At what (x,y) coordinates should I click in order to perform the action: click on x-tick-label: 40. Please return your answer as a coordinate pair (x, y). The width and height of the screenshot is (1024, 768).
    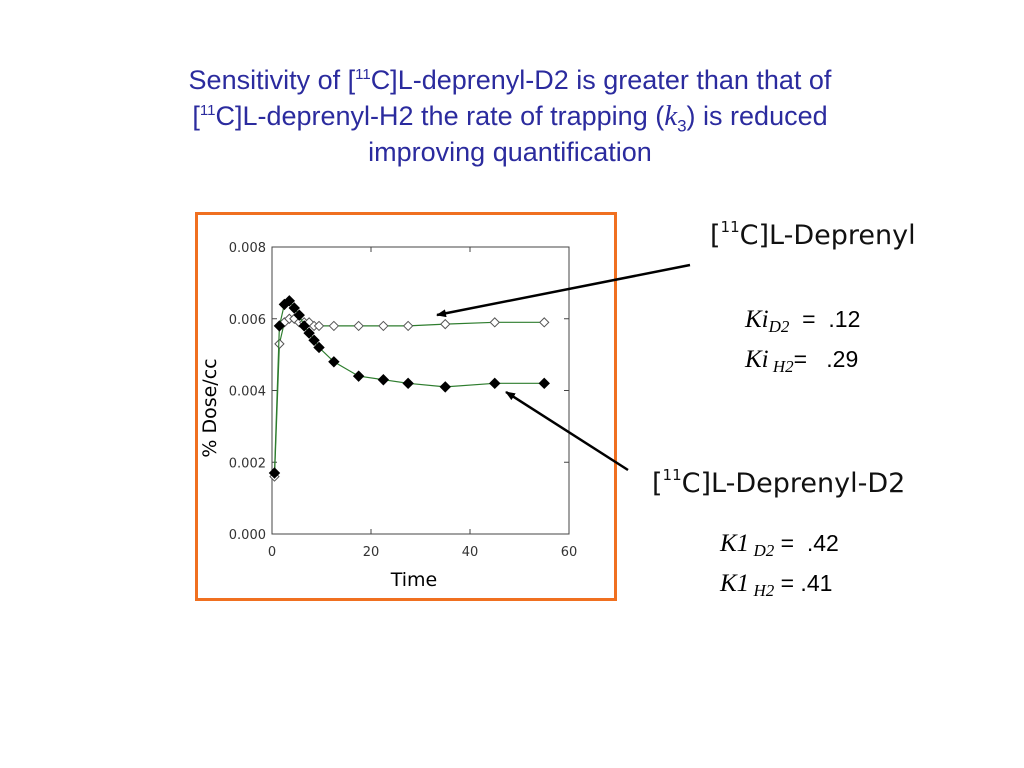
    Looking at the image, I should click on (470, 552).